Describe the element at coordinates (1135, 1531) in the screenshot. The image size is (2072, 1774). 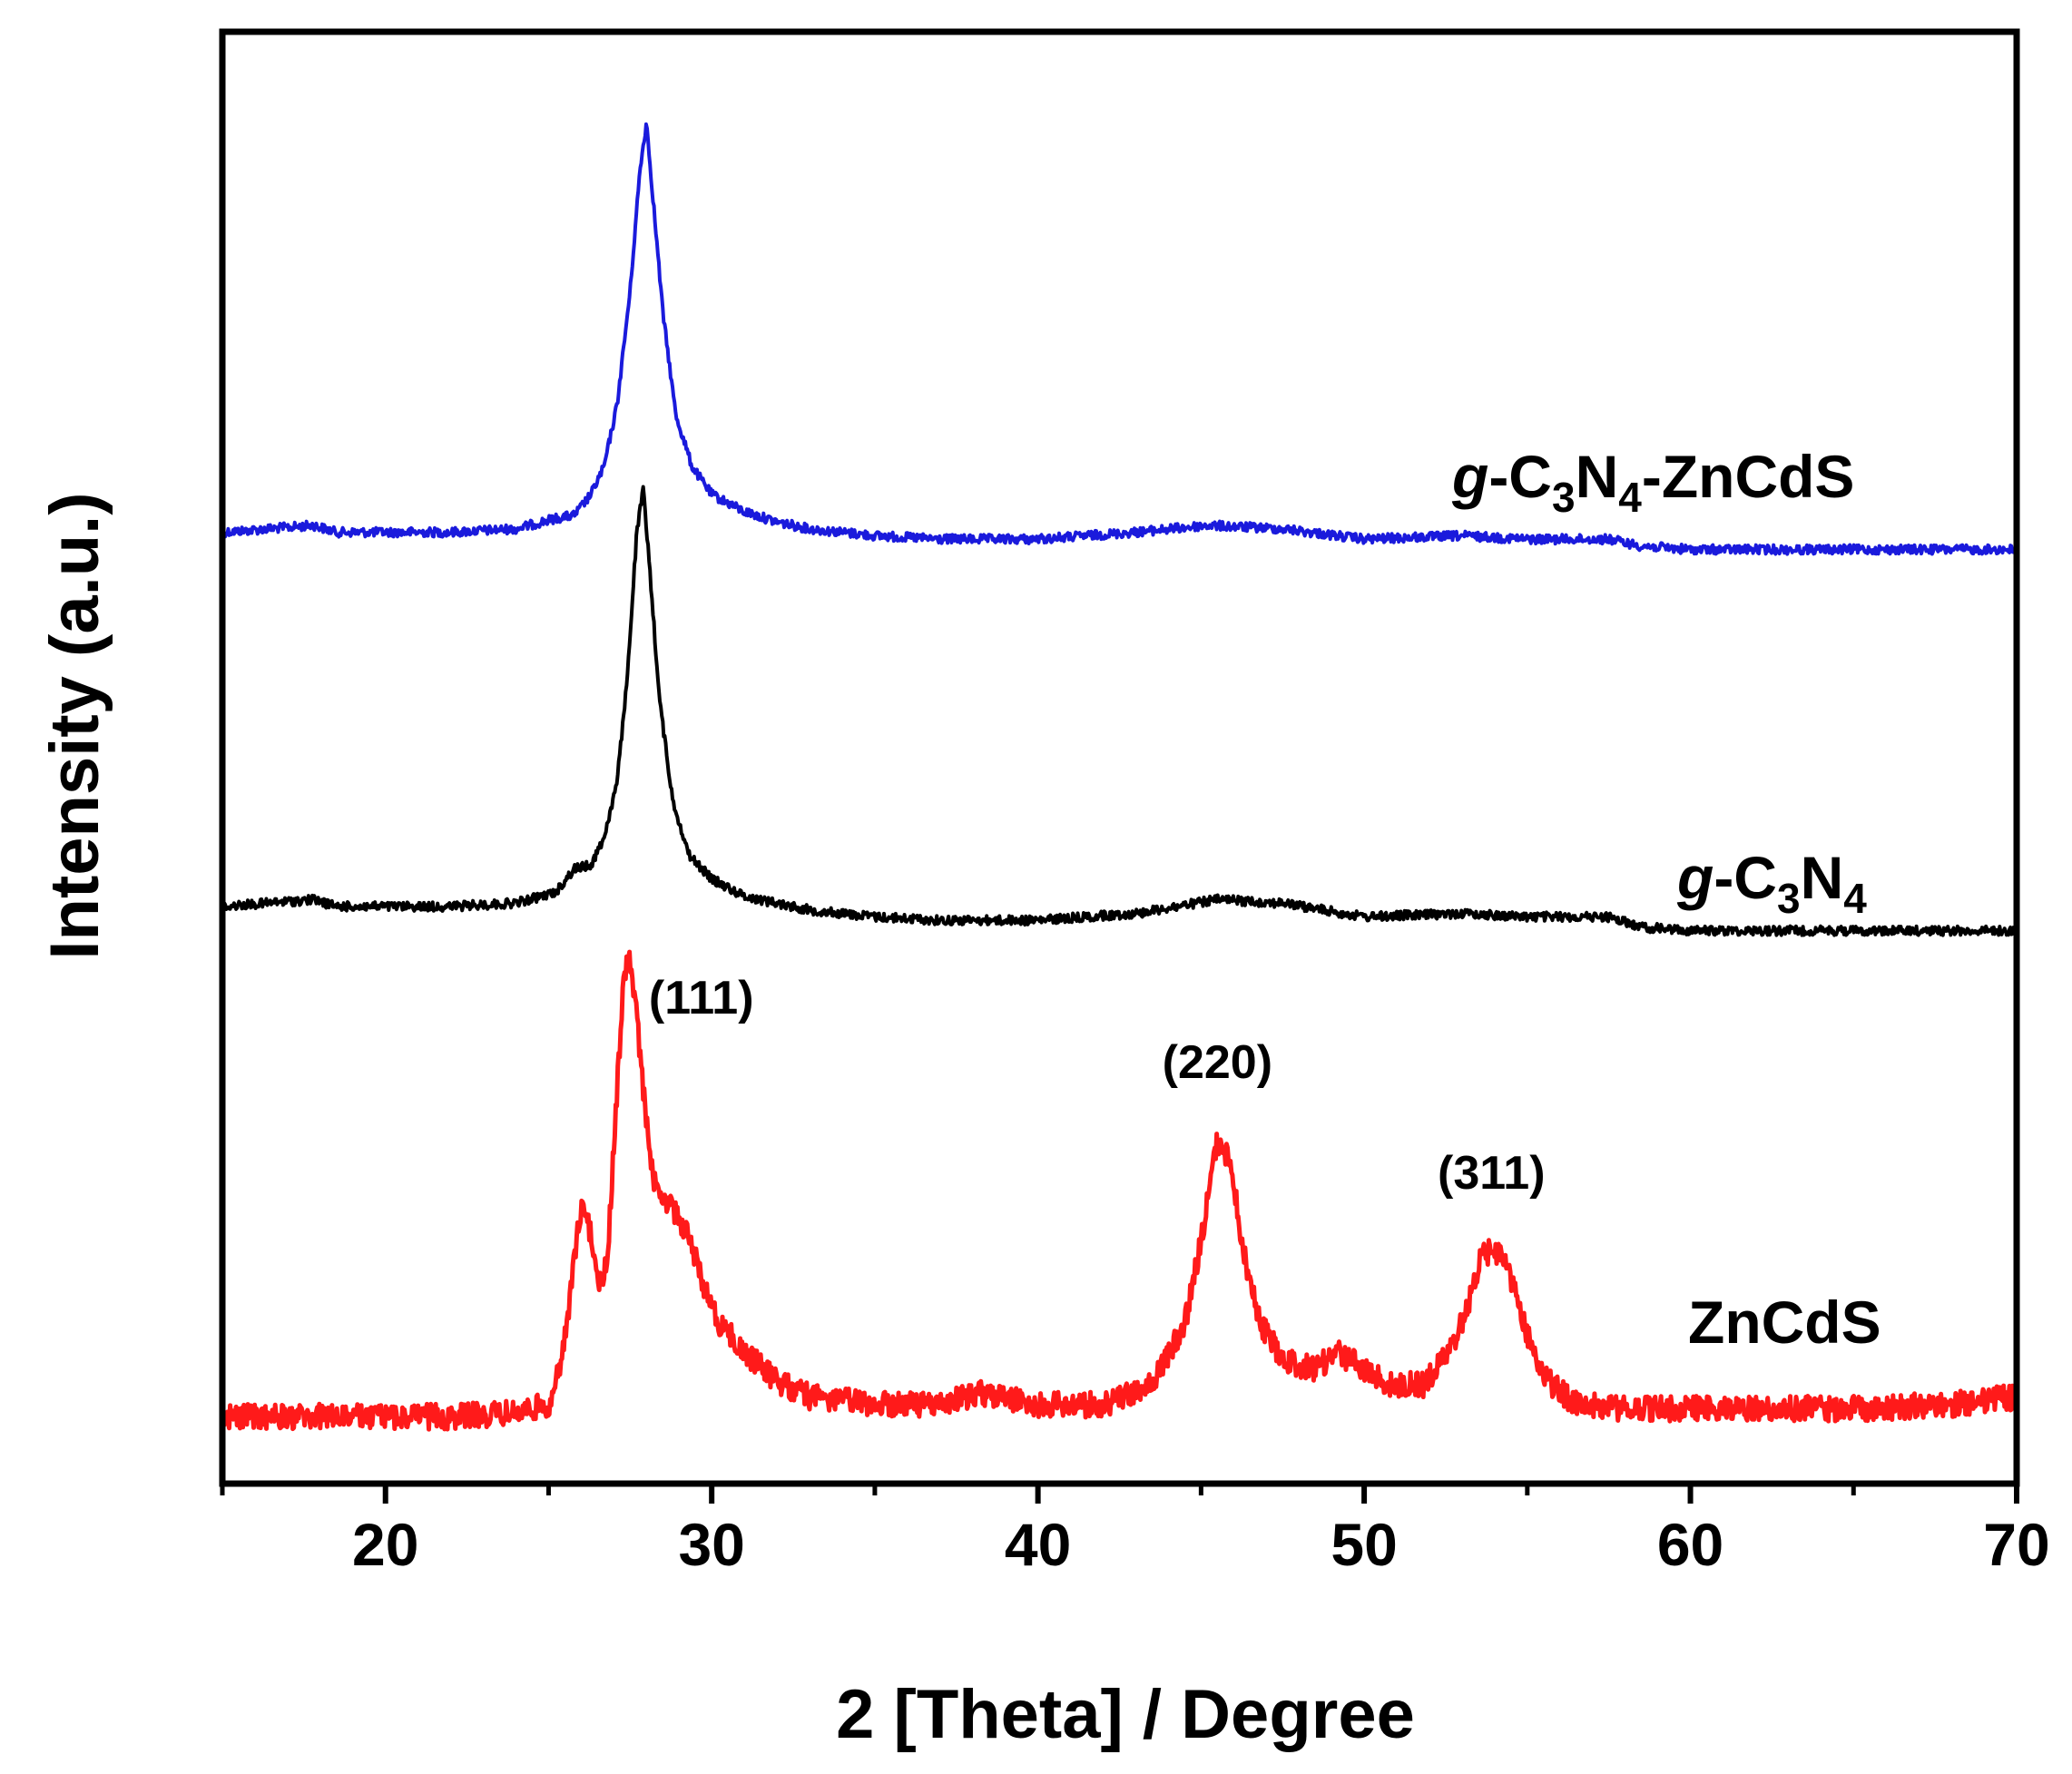
I see `tick-layer: 20 30 40 50 60 70` at that location.